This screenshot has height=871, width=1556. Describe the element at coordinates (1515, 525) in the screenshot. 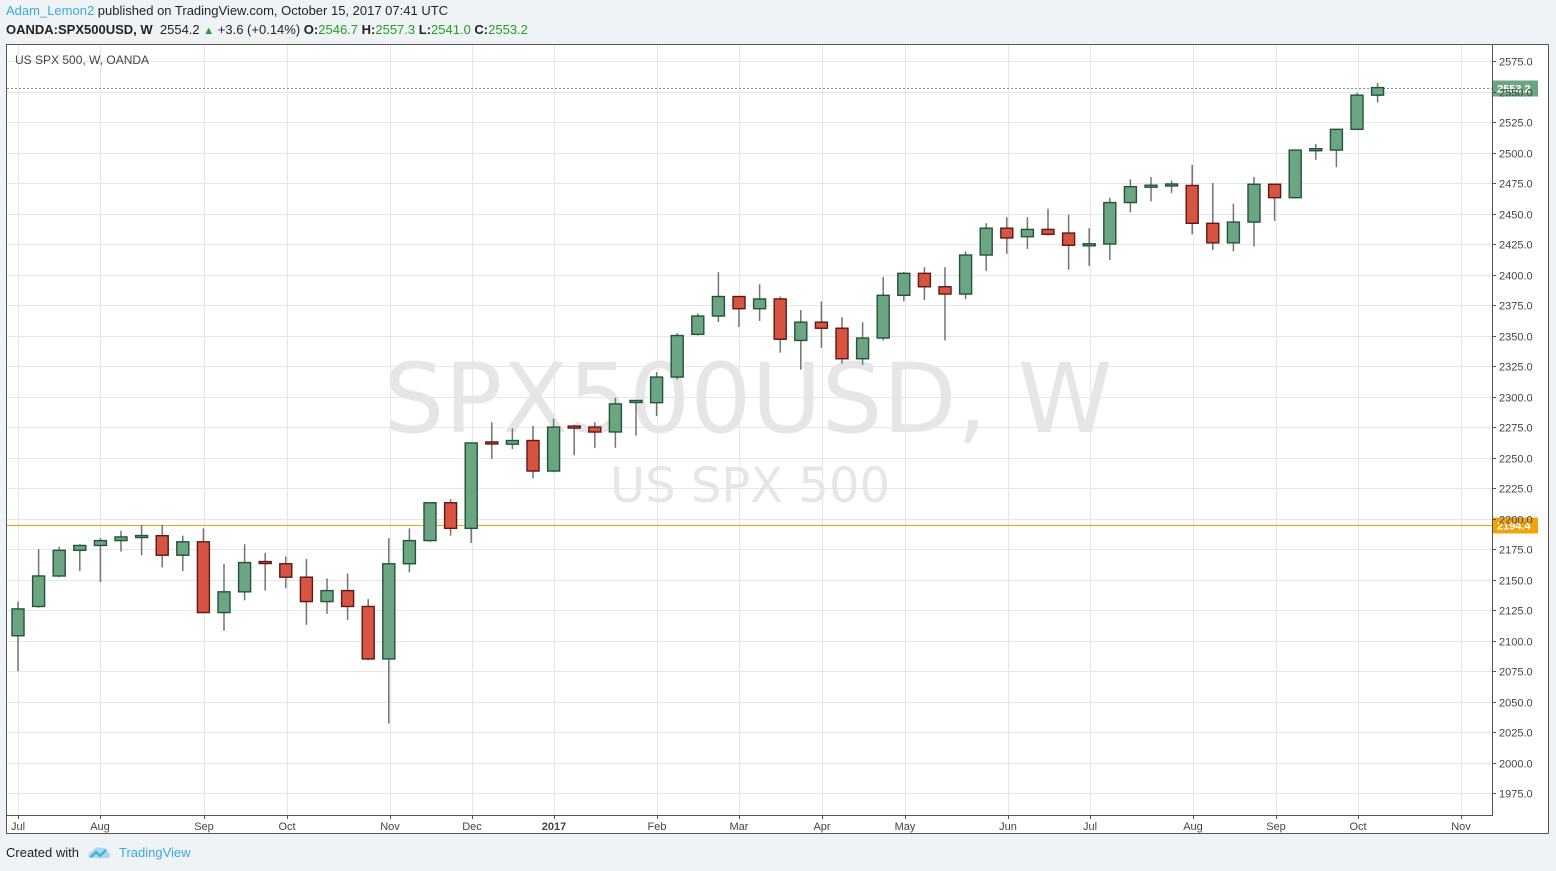

I see `horizontal-level-label-bg` at that location.